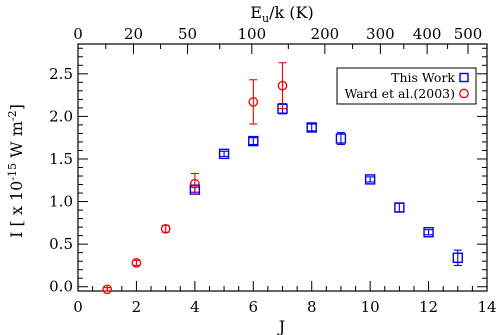 This screenshot has width=501, height=335. What do you see at coordinates (16, 209) in the screenshot?
I see `y-axis-title-prefix: I [ x 10` at bounding box center [16, 209].